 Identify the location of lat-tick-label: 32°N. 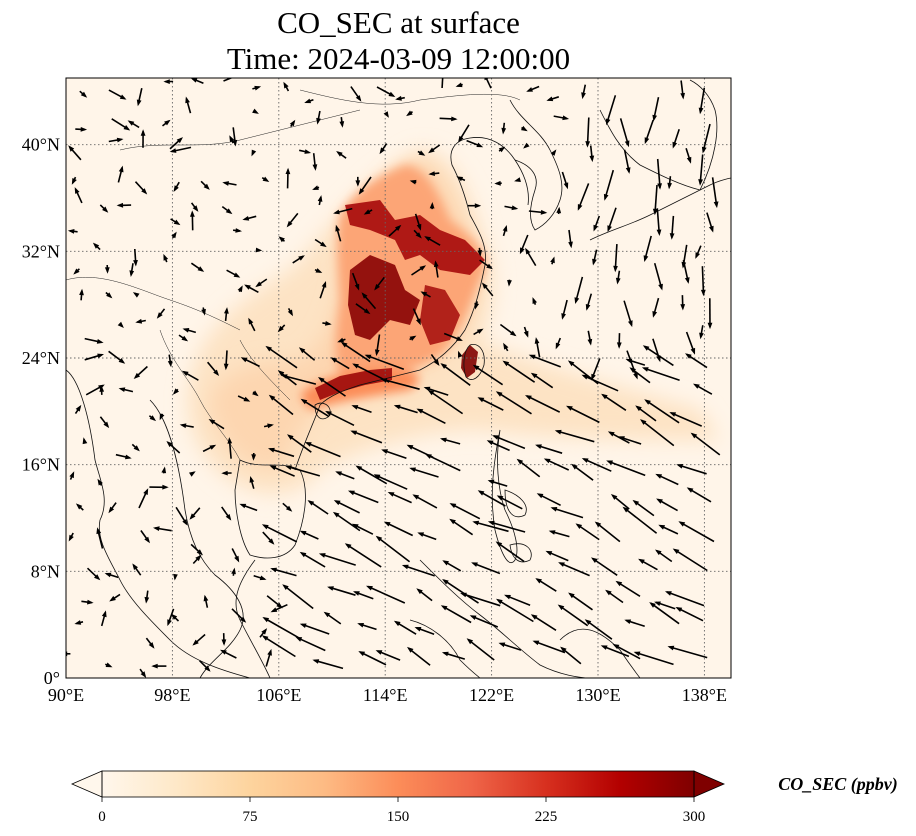
(41, 251).